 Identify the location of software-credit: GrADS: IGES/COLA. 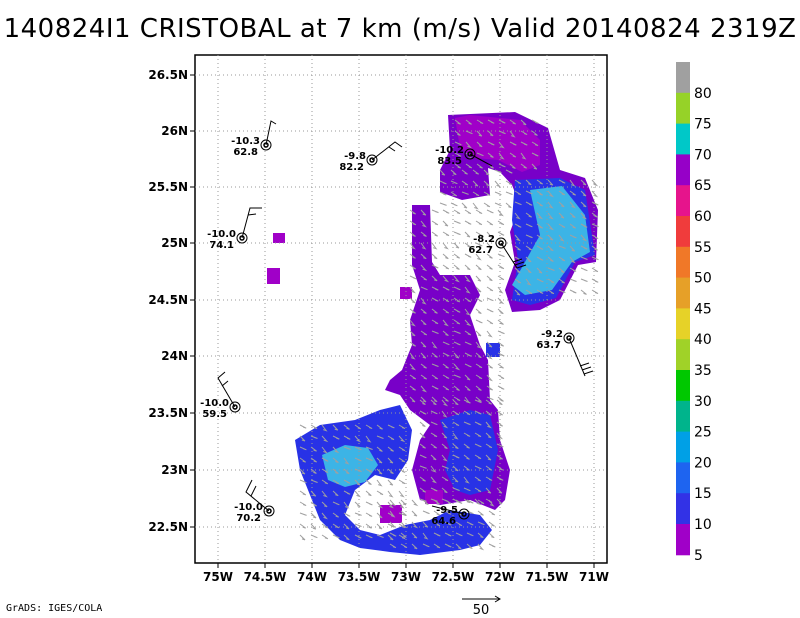
(54, 608).